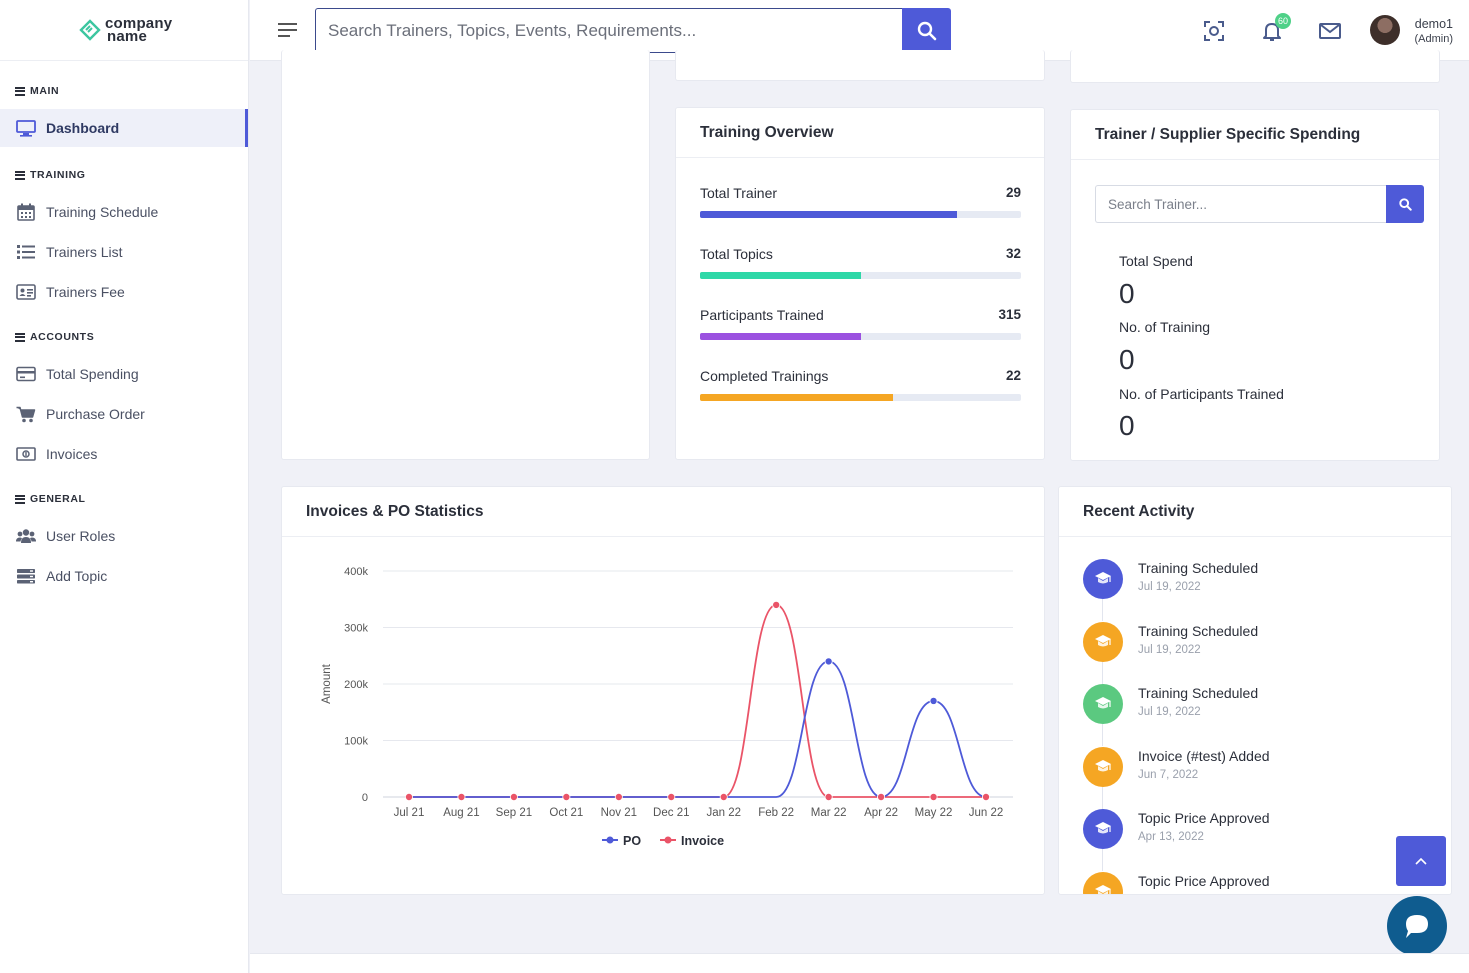  What do you see at coordinates (610, 840) in the screenshot?
I see `legend-swatch-dot` at bounding box center [610, 840].